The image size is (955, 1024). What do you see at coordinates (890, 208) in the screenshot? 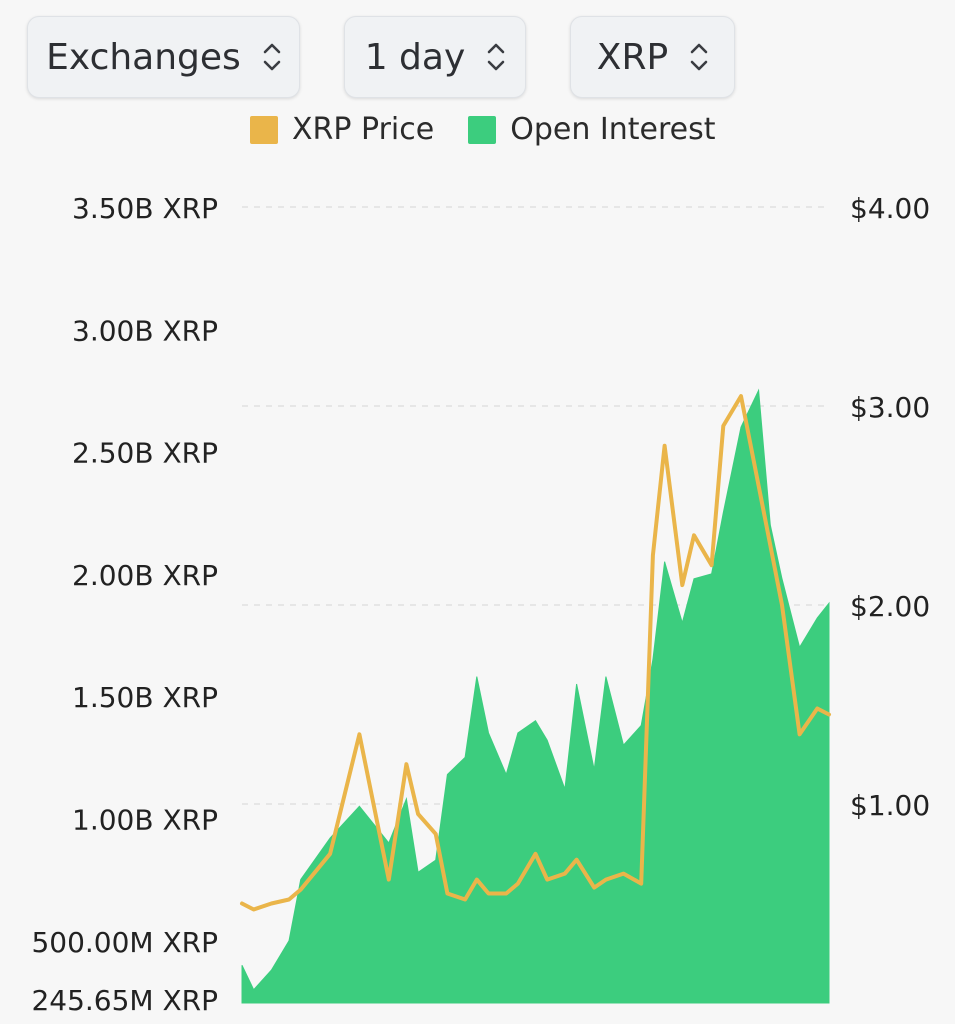
I see `y-right-tick-label: $4.00` at bounding box center [890, 208].